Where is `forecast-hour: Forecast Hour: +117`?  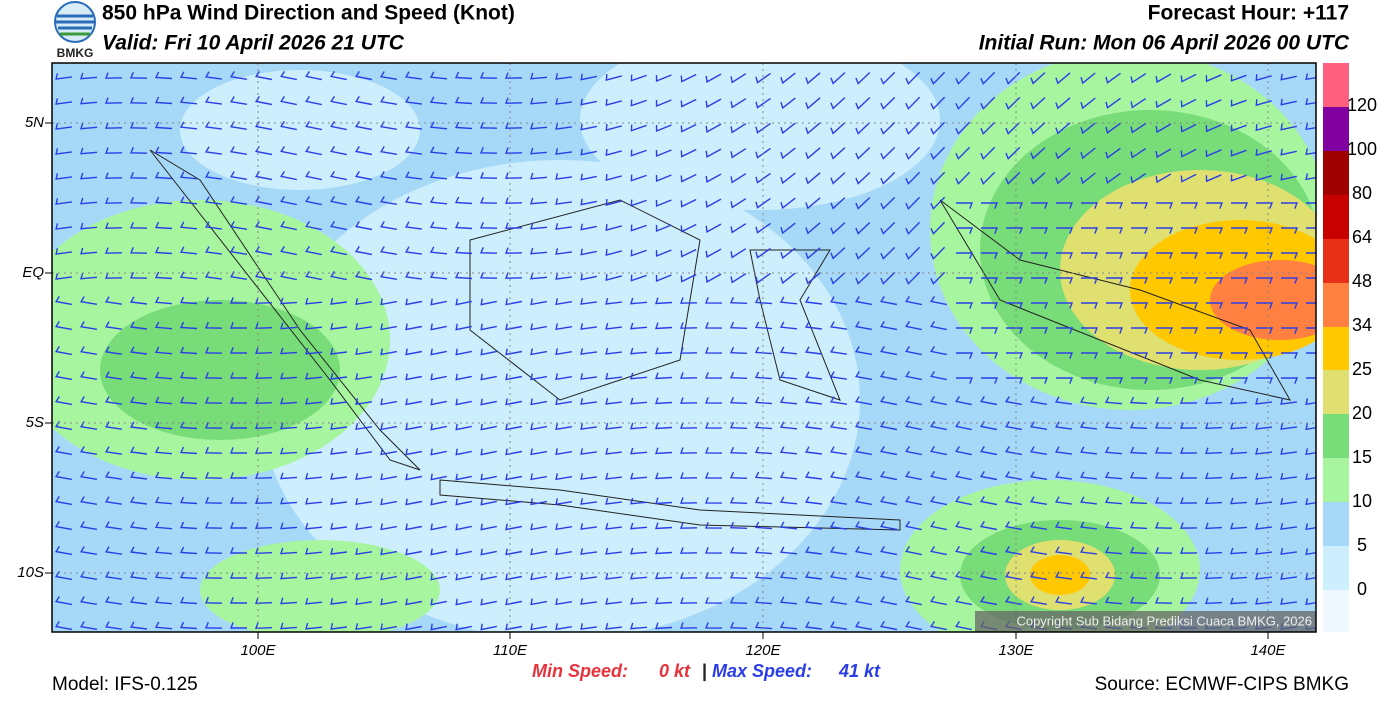 forecast-hour: Forecast Hour: +117 is located at coordinates (1248, 13).